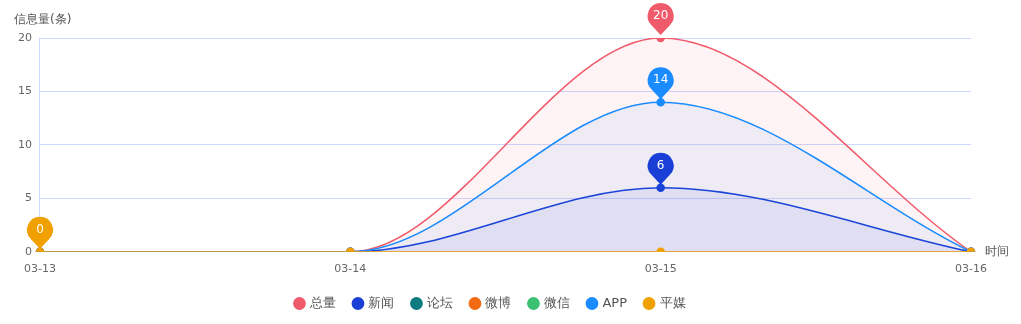 This screenshot has width=1021, height=324. I want to click on annotation: 20, so click(661, 15).